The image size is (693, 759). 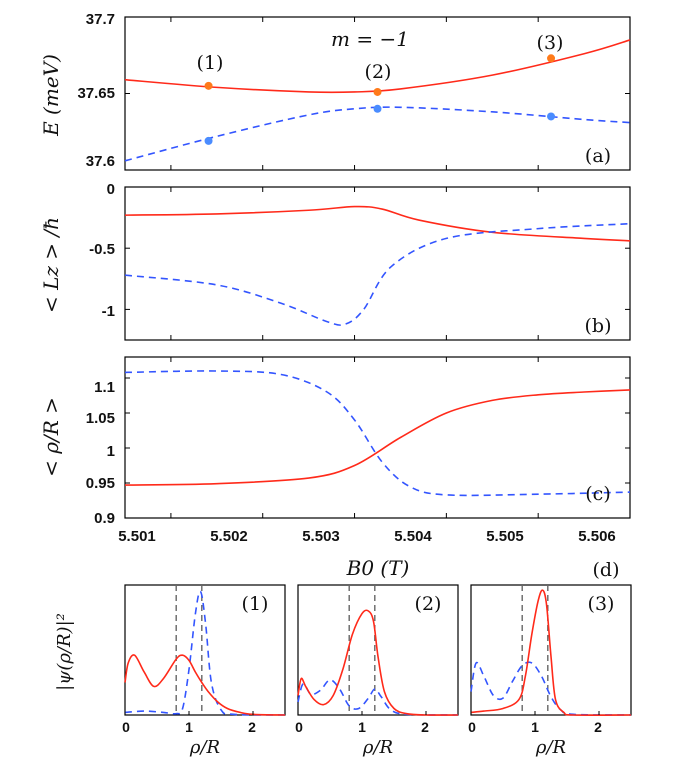 I want to click on d1-series-solid, so click(x=205, y=685).